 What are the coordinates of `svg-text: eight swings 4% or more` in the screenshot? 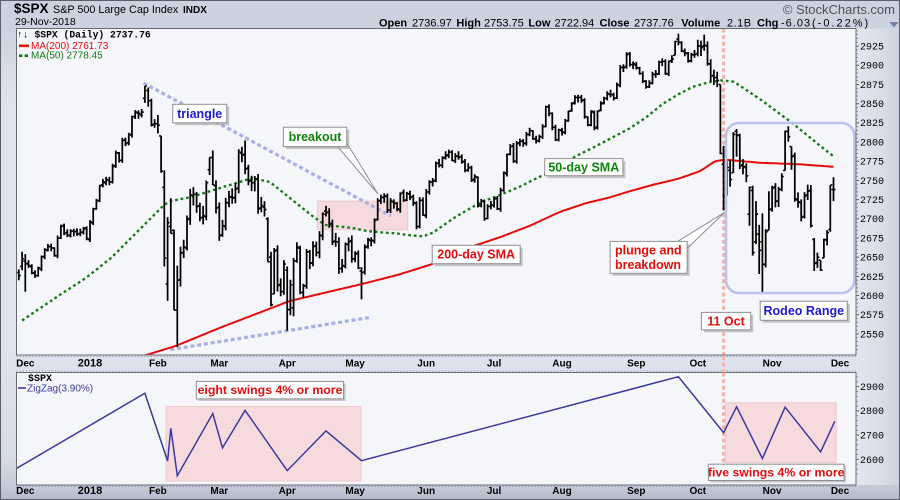 It's located at (270, 390).